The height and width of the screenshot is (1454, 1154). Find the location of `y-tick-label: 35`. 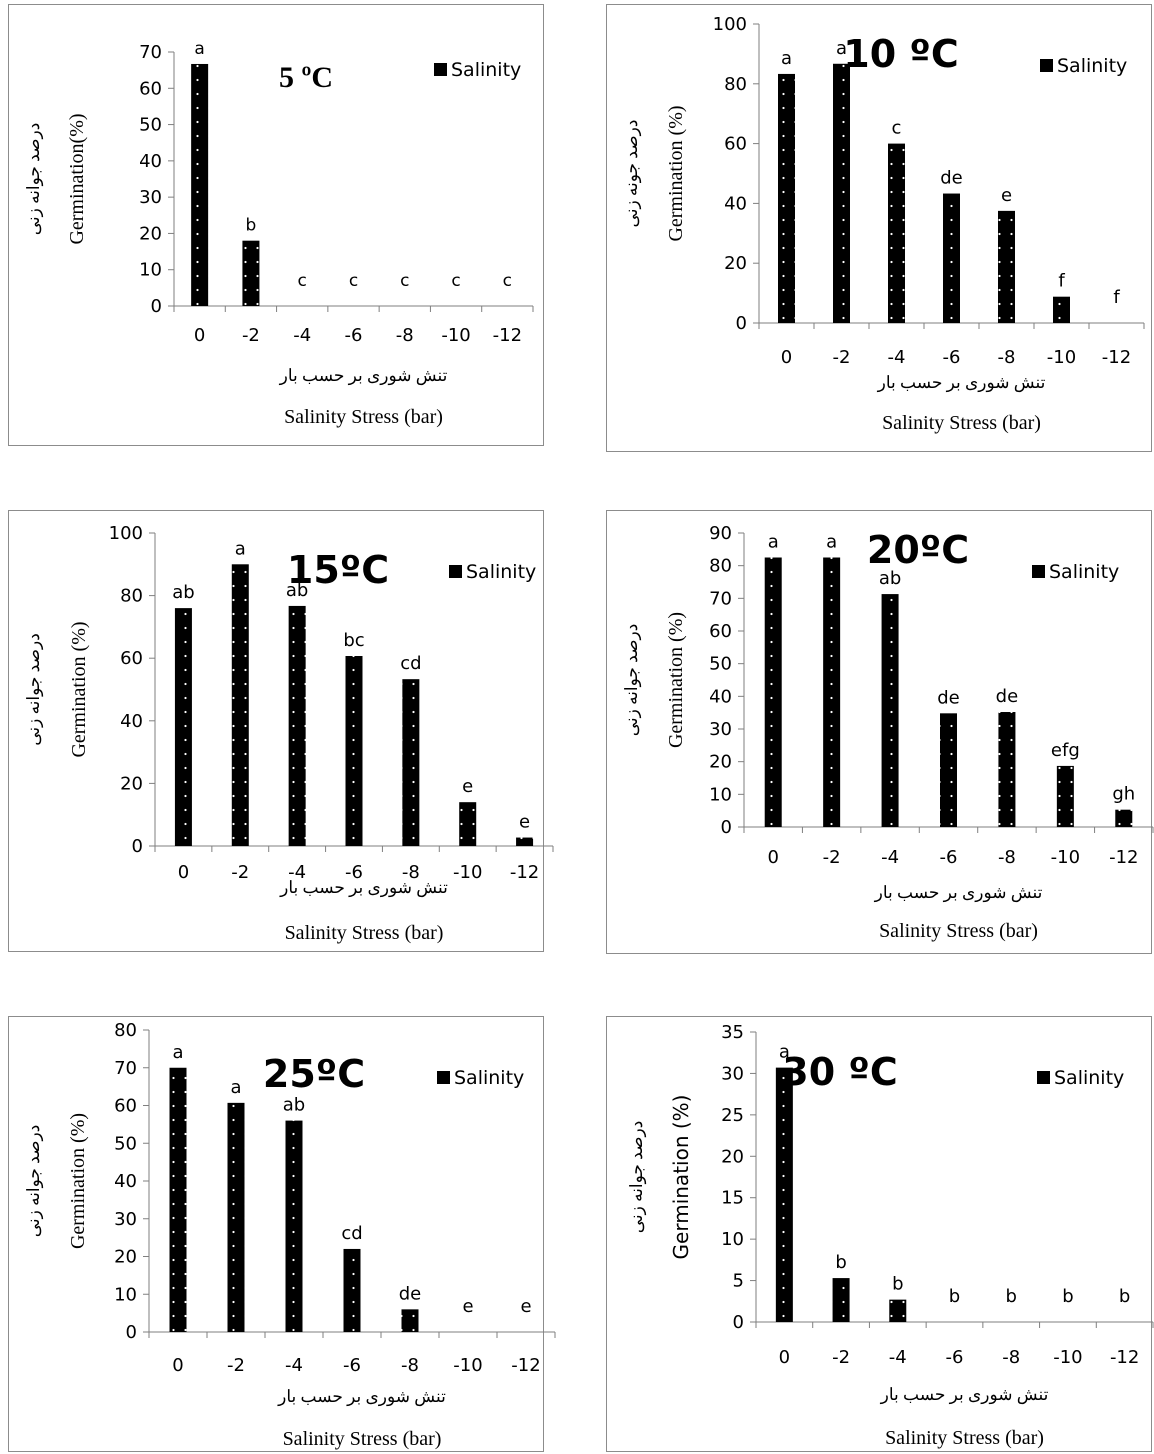

y-tick-label: 35 is located at coordinates (732, 1032).